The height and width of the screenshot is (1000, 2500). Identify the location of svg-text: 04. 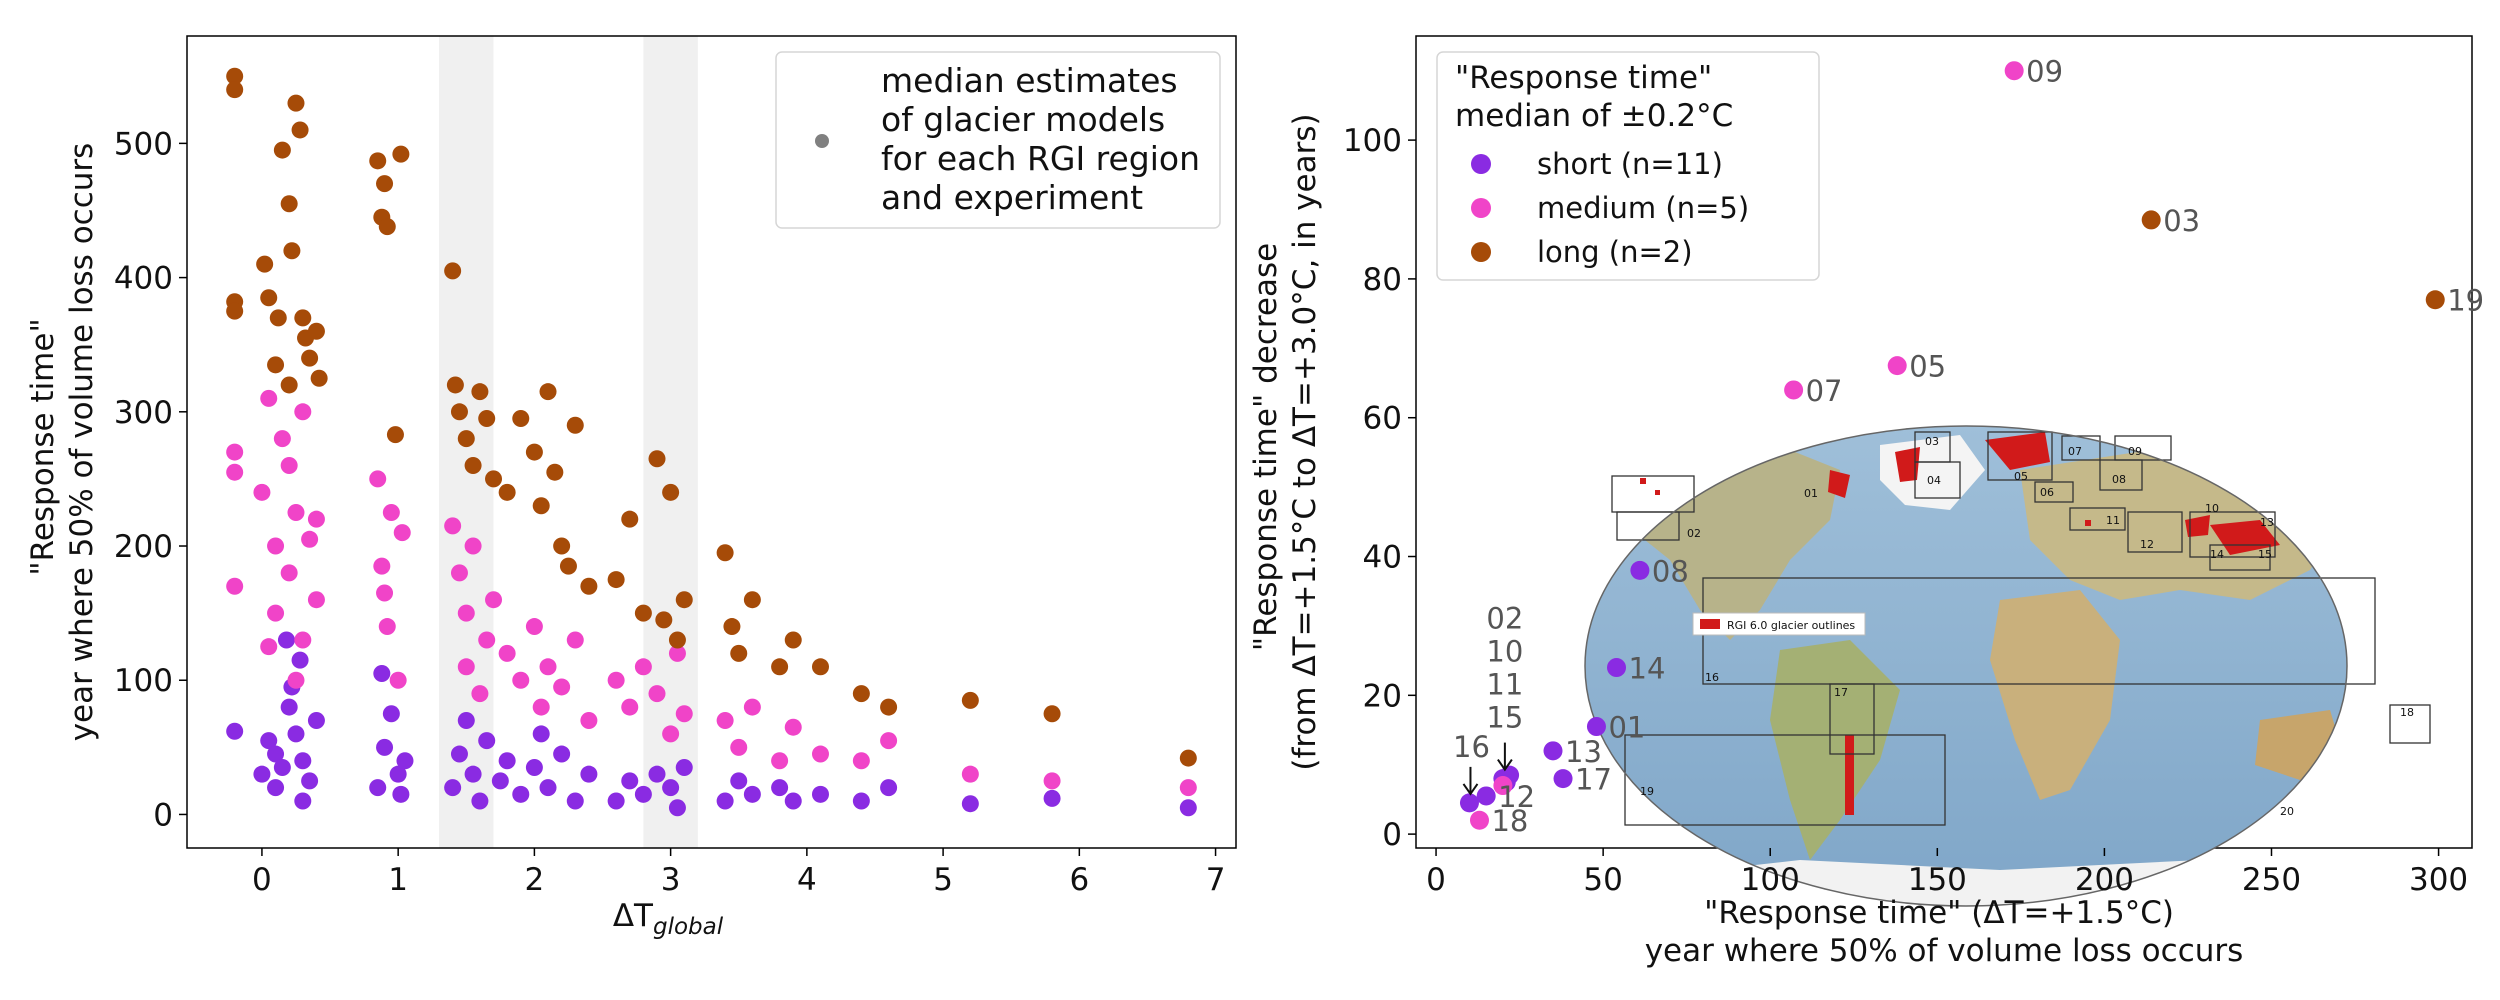
(1934, 480).